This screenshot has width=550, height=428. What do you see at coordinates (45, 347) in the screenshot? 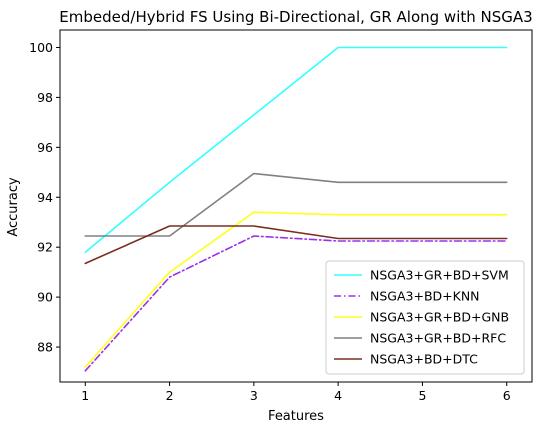
I see `y-tick-label: 88` at bounding box center [45, 347].